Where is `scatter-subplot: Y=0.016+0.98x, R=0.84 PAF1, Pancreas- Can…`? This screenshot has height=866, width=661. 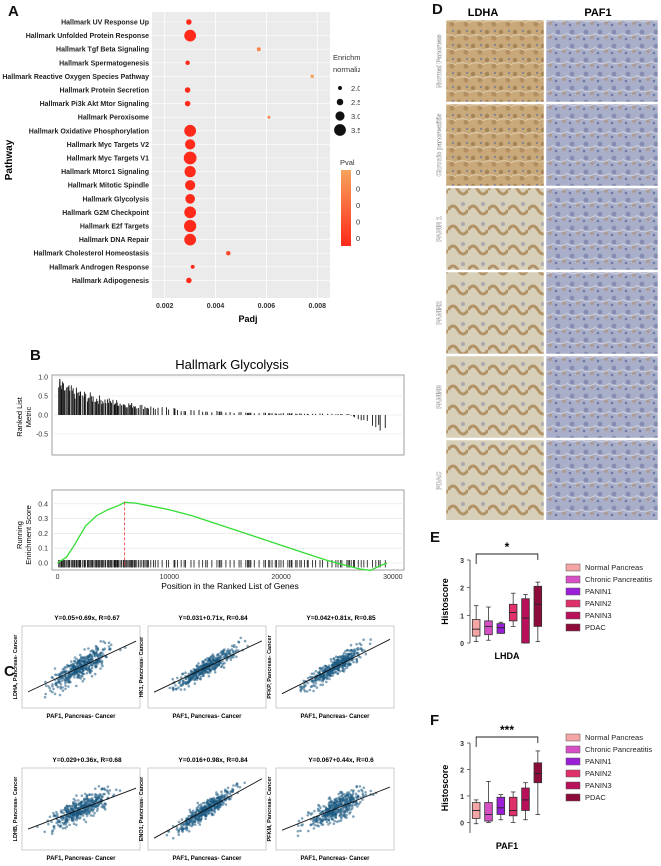
scatter-subplot: Y=0.016+0.98x, R=0.84 PAF1, Pancreas- Can… is located at coordinates (203, 809).